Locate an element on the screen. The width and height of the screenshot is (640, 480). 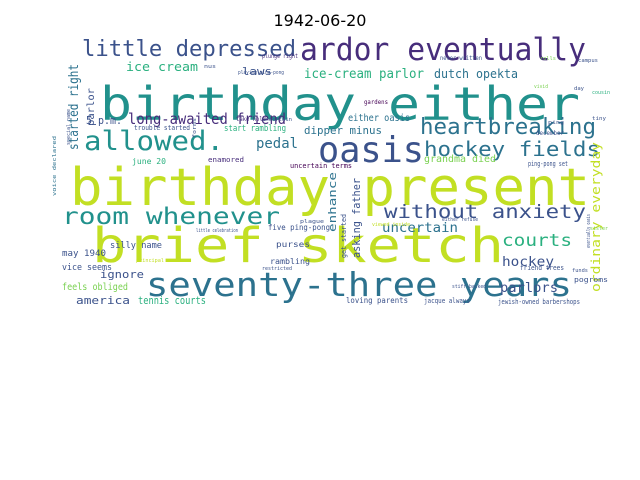
word-viewed-inside: viewed inside is located at coordinates (391, 225).